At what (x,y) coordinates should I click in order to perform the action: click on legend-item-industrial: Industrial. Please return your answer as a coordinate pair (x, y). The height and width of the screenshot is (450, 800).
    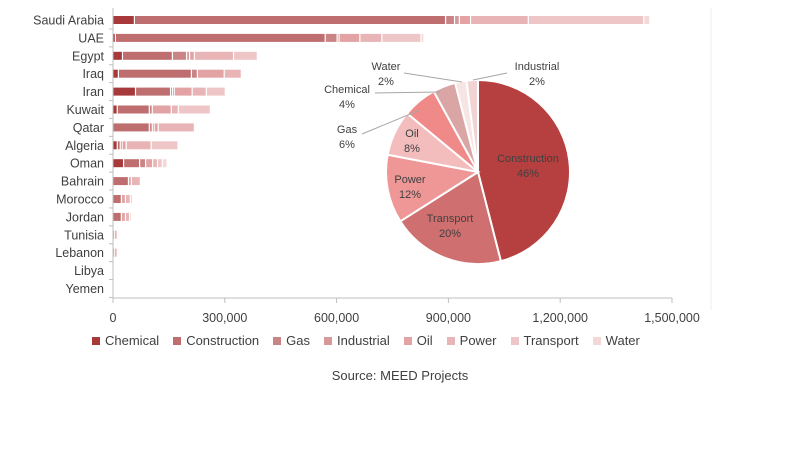
    Looking at the image, I should click on (357, 340).